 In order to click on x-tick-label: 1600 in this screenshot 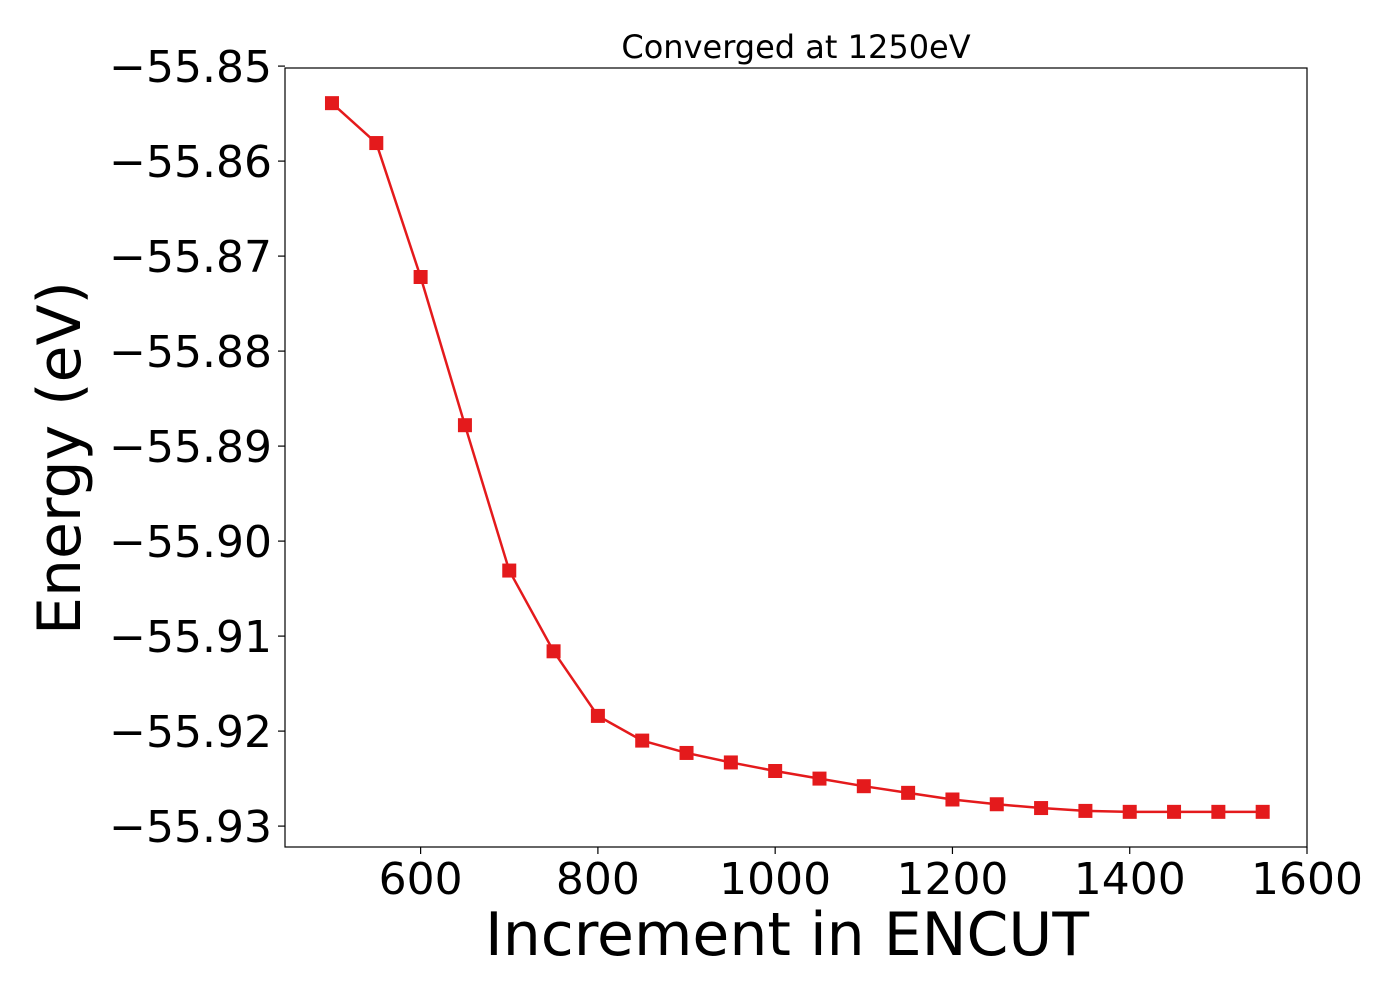, I will do `click(1307, 879)`.